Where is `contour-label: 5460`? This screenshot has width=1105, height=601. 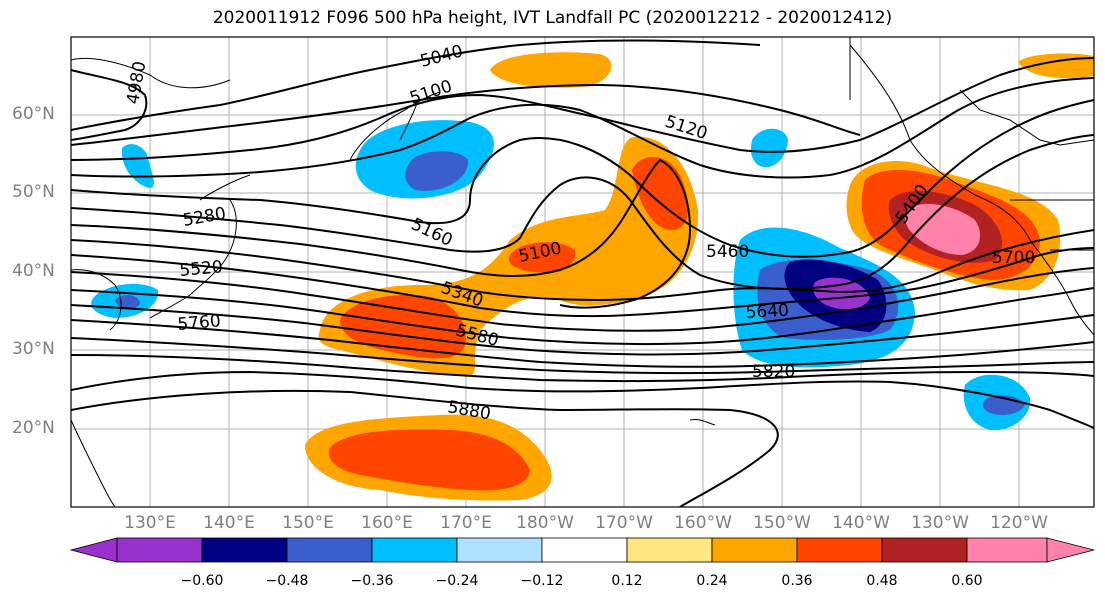 contour-label: 5460 is located at coordinates (727, 252).